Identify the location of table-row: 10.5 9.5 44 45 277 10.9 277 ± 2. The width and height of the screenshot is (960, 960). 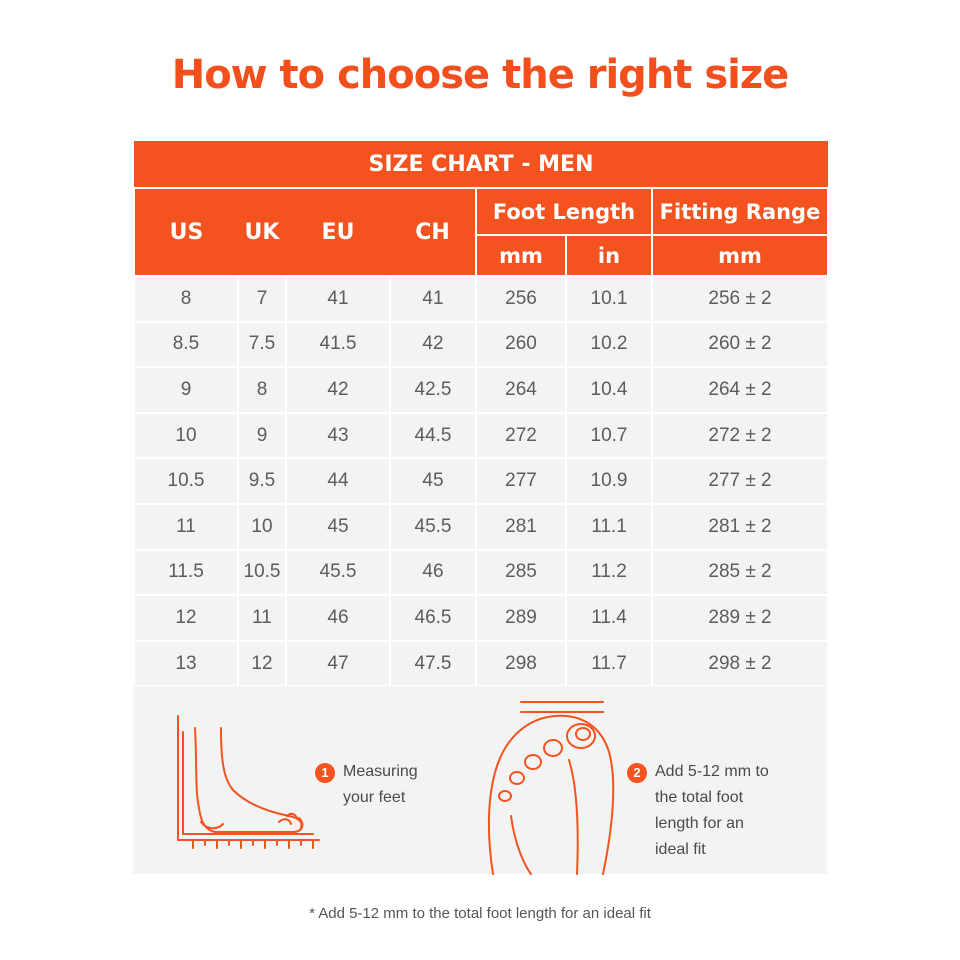
(481, 481).